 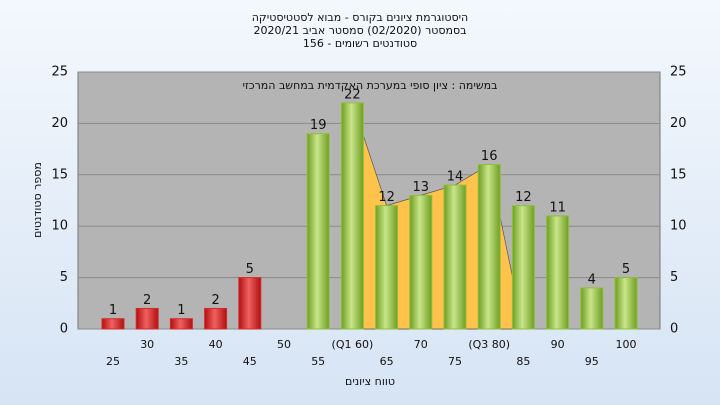 What do you see at coordinates (557, 207) in the screenshot?
I see `data-label: 11` at bounding box center [557, 207].